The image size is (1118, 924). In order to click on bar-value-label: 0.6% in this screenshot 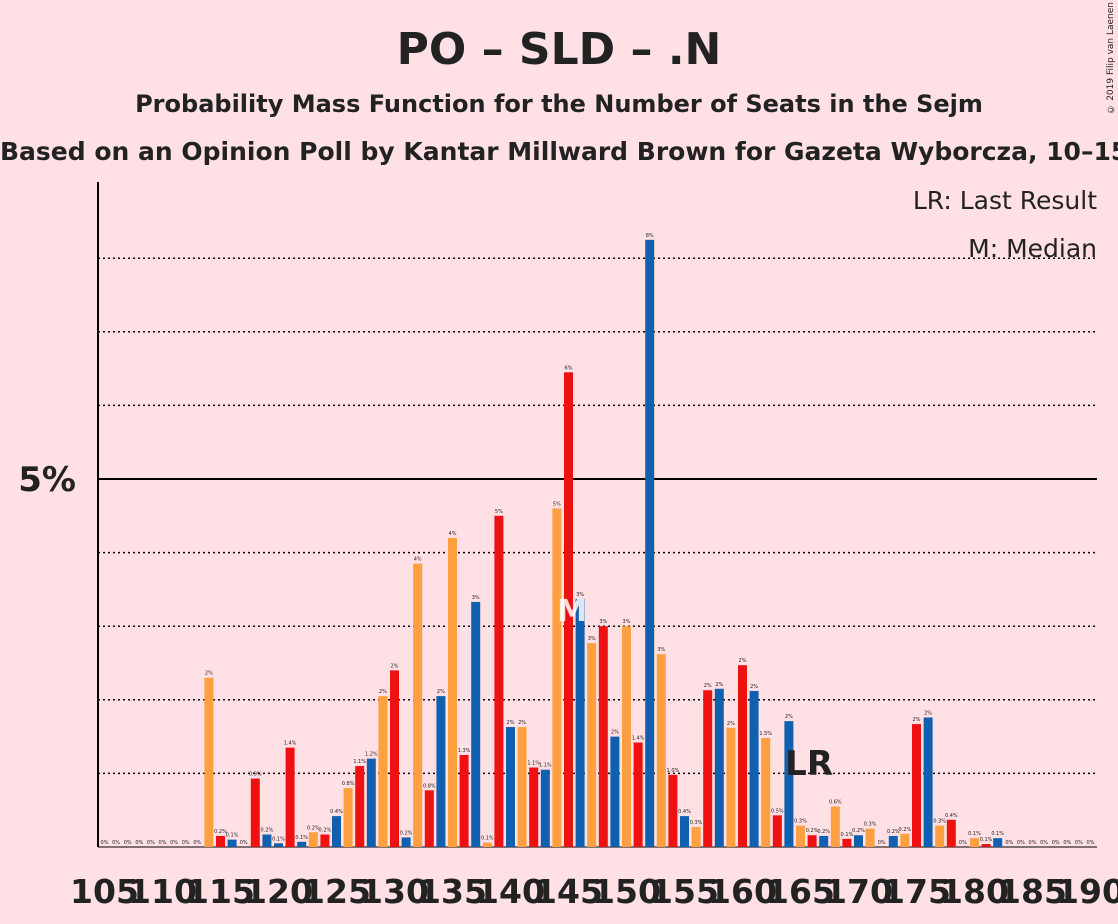, I will do `click(835, 803)`.